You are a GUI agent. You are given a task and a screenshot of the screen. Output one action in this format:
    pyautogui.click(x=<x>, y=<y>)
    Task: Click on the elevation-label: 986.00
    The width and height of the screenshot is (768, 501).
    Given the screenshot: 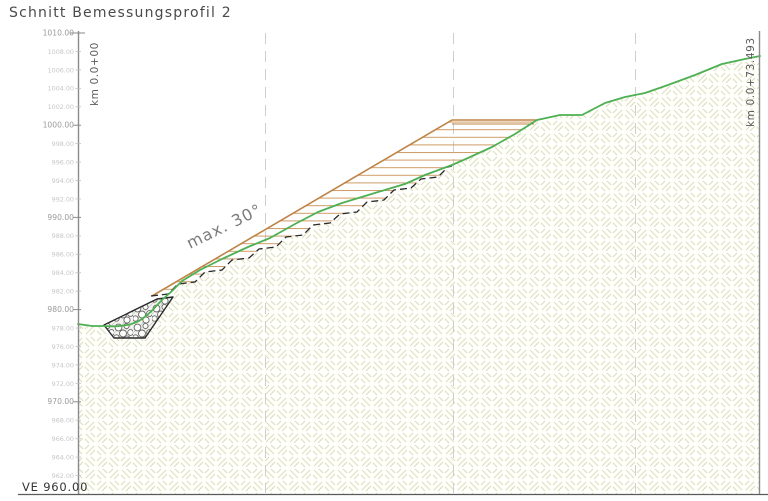 What is the action you would take?
    pyautogui.click(x=63, y=255)
    